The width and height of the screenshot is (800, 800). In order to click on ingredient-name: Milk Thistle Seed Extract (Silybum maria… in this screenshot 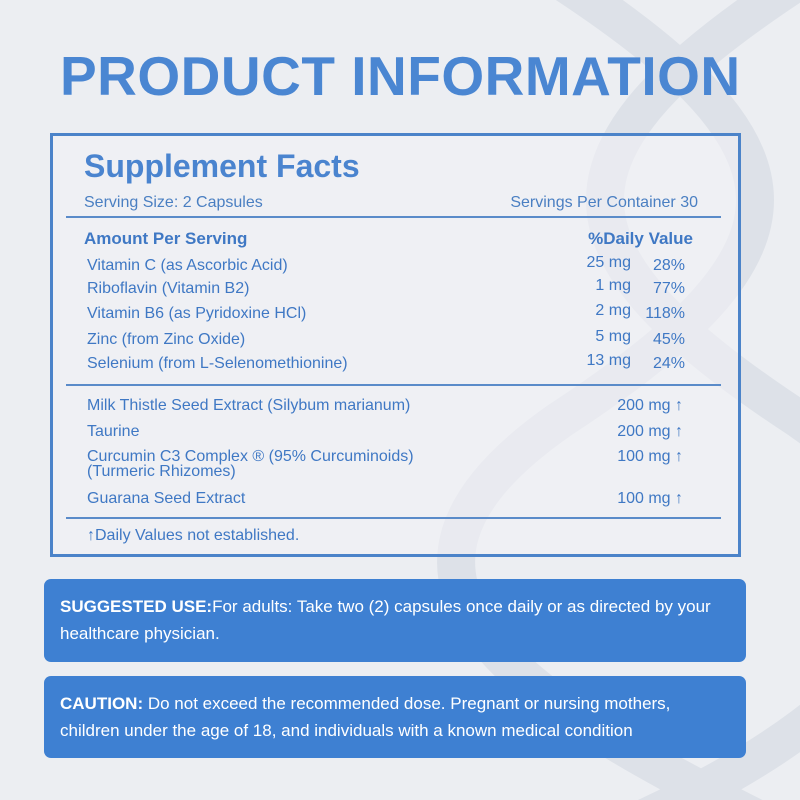, I will do `click(249, 405)`.